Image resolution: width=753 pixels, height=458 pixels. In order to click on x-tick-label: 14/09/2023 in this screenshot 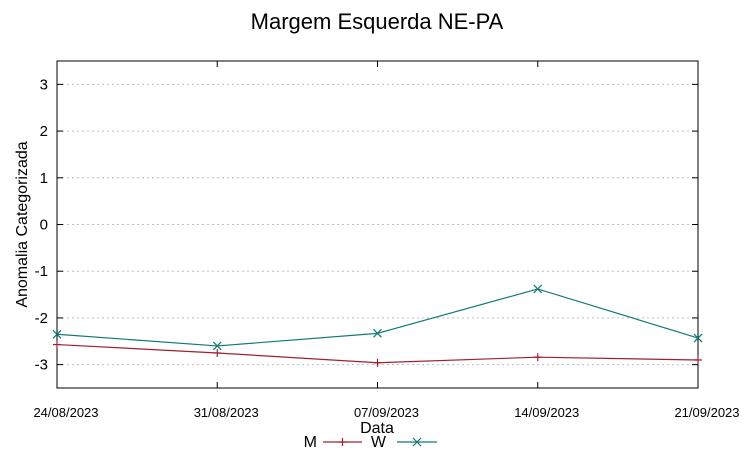, I will do `click(546, 412)`.